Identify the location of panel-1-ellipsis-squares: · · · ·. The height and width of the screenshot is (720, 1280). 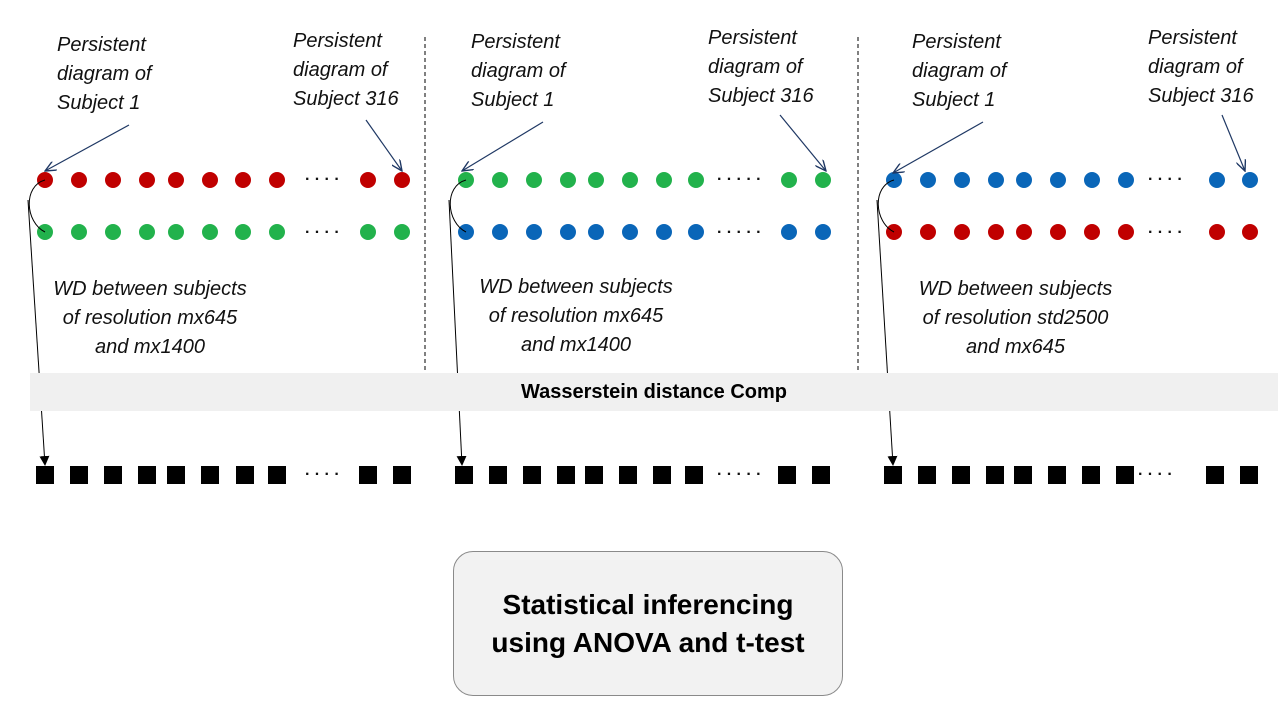
(322, 474).